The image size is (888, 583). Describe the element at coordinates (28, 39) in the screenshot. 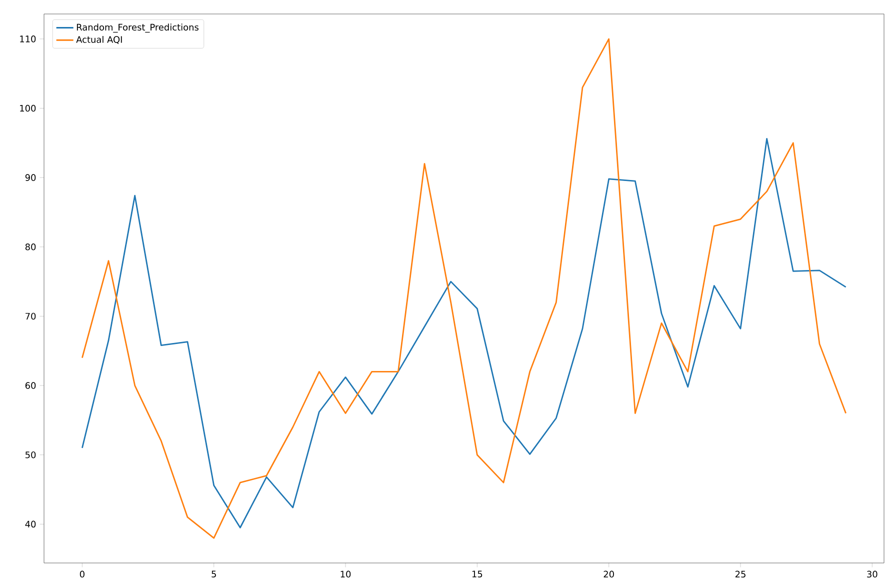

I see `y-tick-label: 110` at that location.